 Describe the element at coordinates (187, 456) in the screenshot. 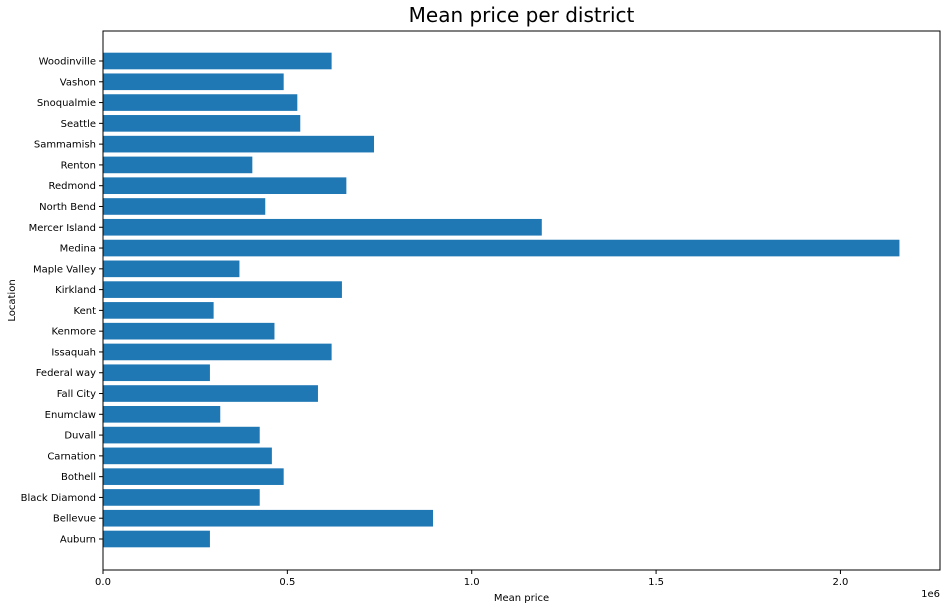

I see `bar-carnation` at that location.